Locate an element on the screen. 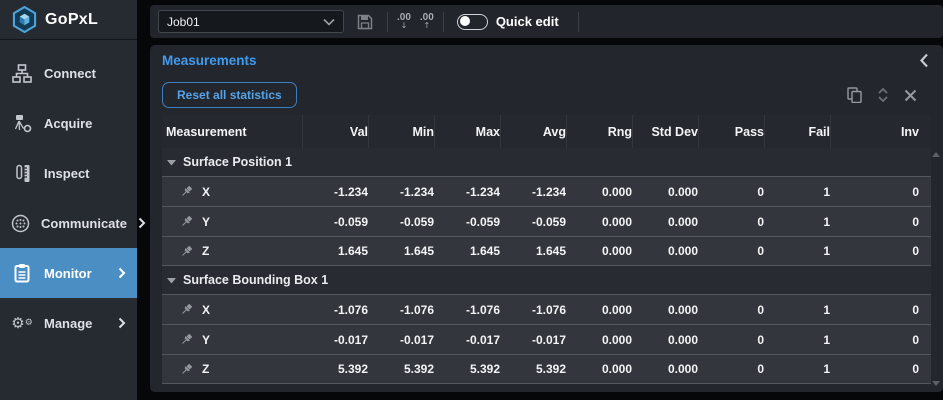 This screenshot has height=400, width=943. arrow-down-icon: ↓ is located at coordinates (404, 25).